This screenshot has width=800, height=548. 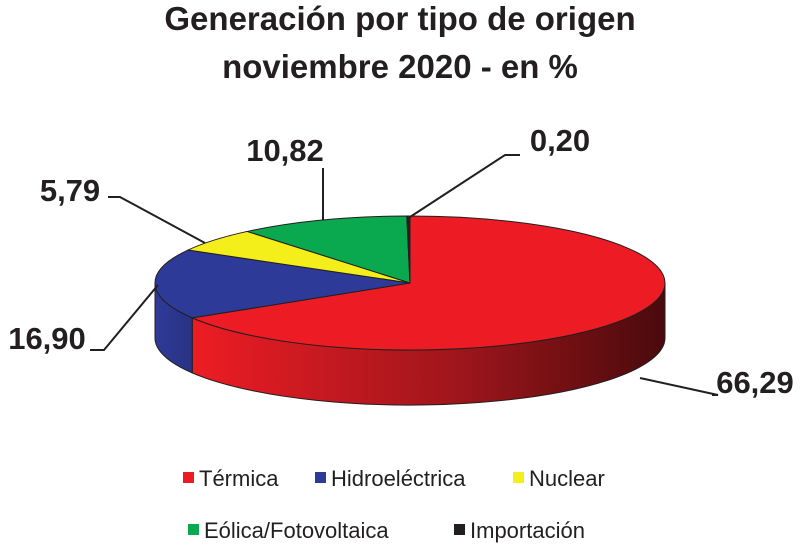 I want to click on value-label: 66,29, so click(x=755, y=382).